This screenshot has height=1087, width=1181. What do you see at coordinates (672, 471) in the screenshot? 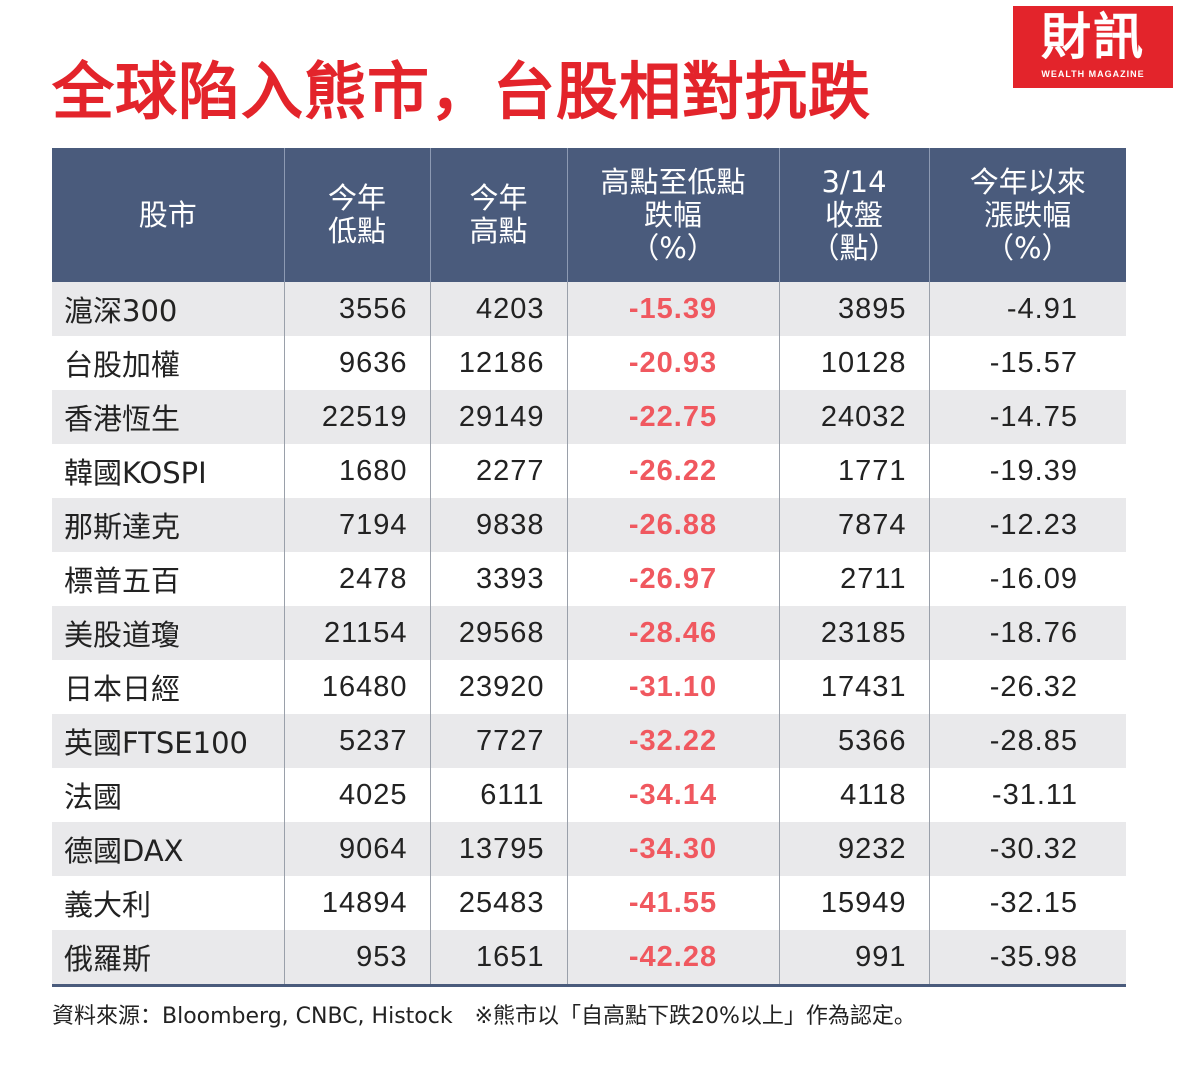
I see `cell-drop: -26.22` at bounding box center [672, 471].